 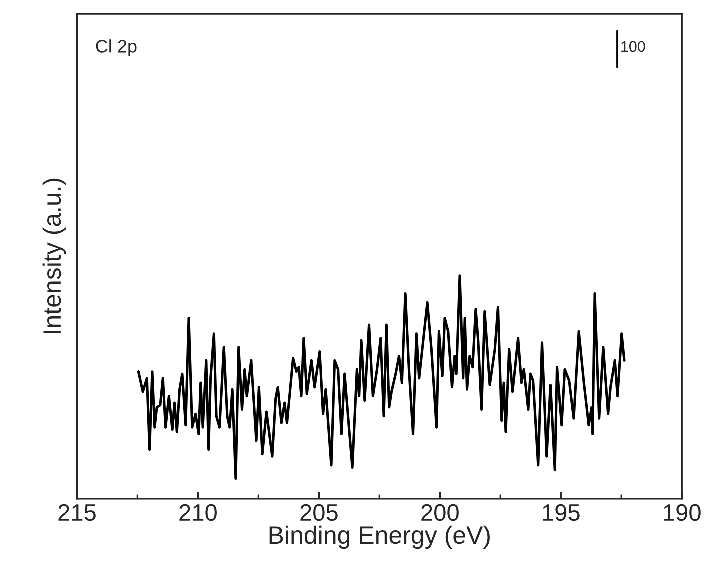 I want to click on x-axis-title: Binding Energy (eV), so click(x=380, y=538).